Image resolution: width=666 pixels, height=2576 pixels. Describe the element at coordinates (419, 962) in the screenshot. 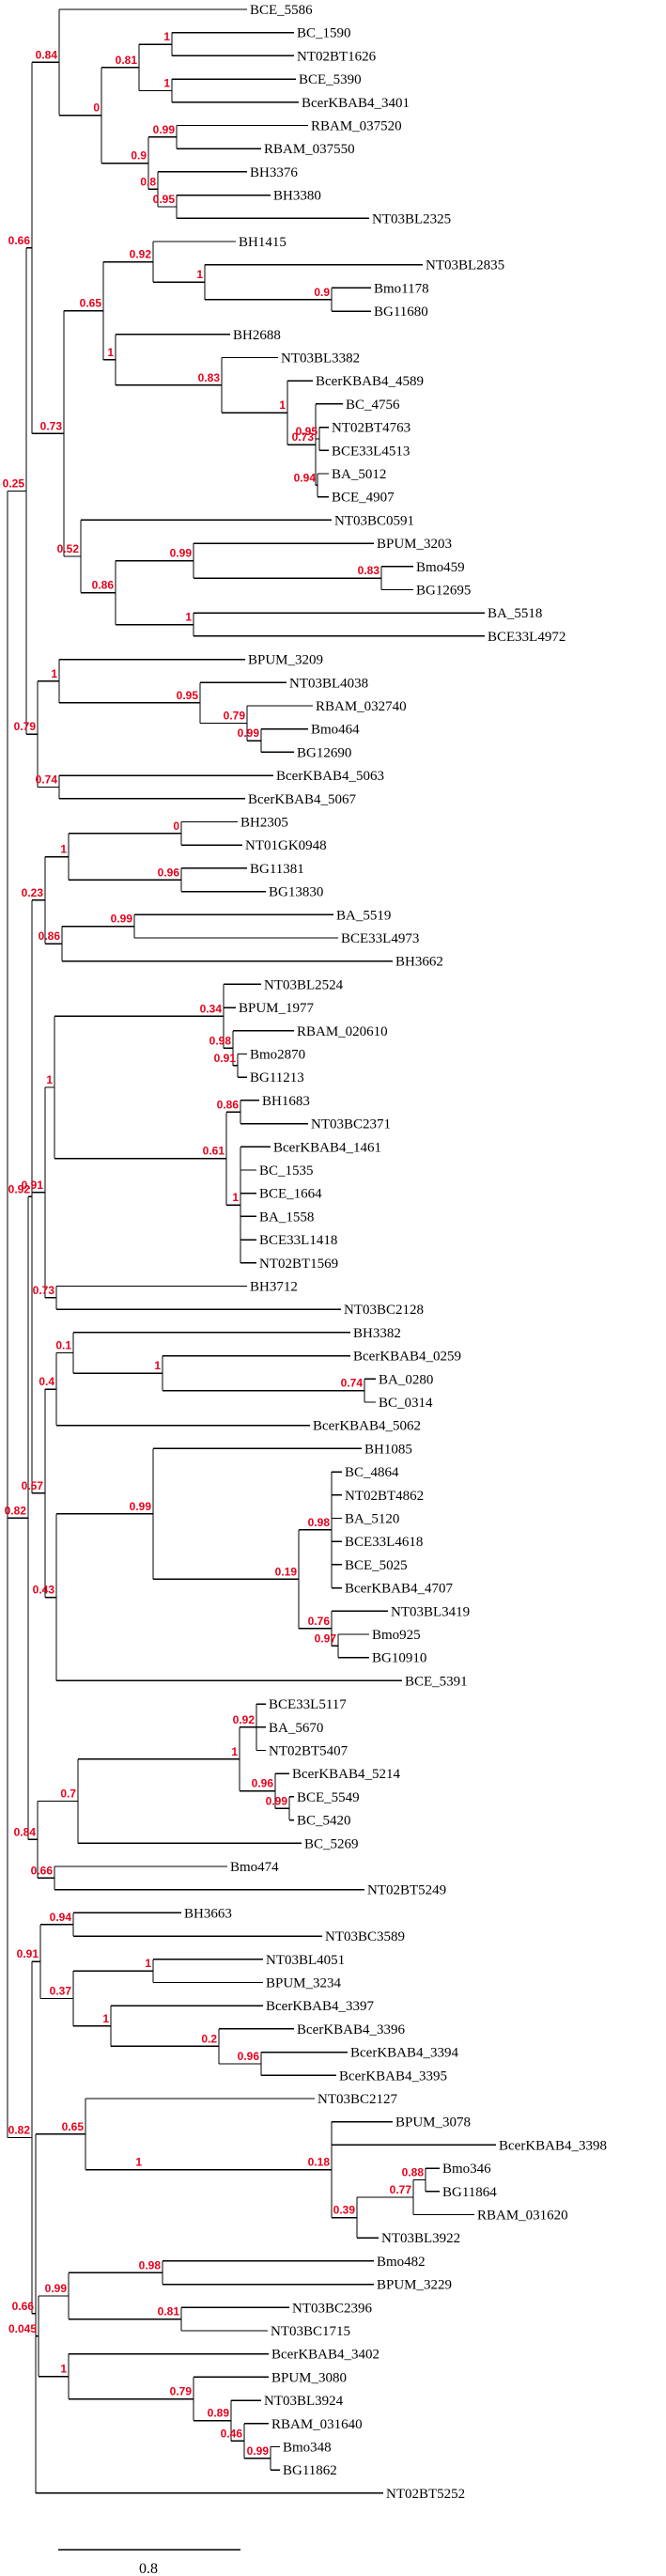

I see `tip-label: BH3662` at that location.